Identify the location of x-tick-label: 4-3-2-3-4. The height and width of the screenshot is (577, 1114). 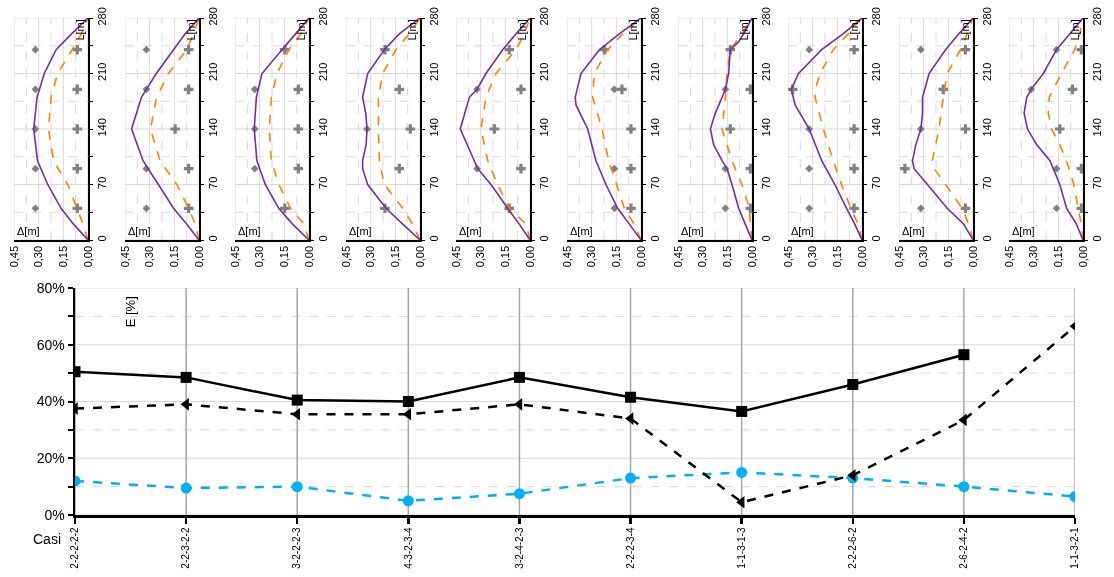
(408, 548).